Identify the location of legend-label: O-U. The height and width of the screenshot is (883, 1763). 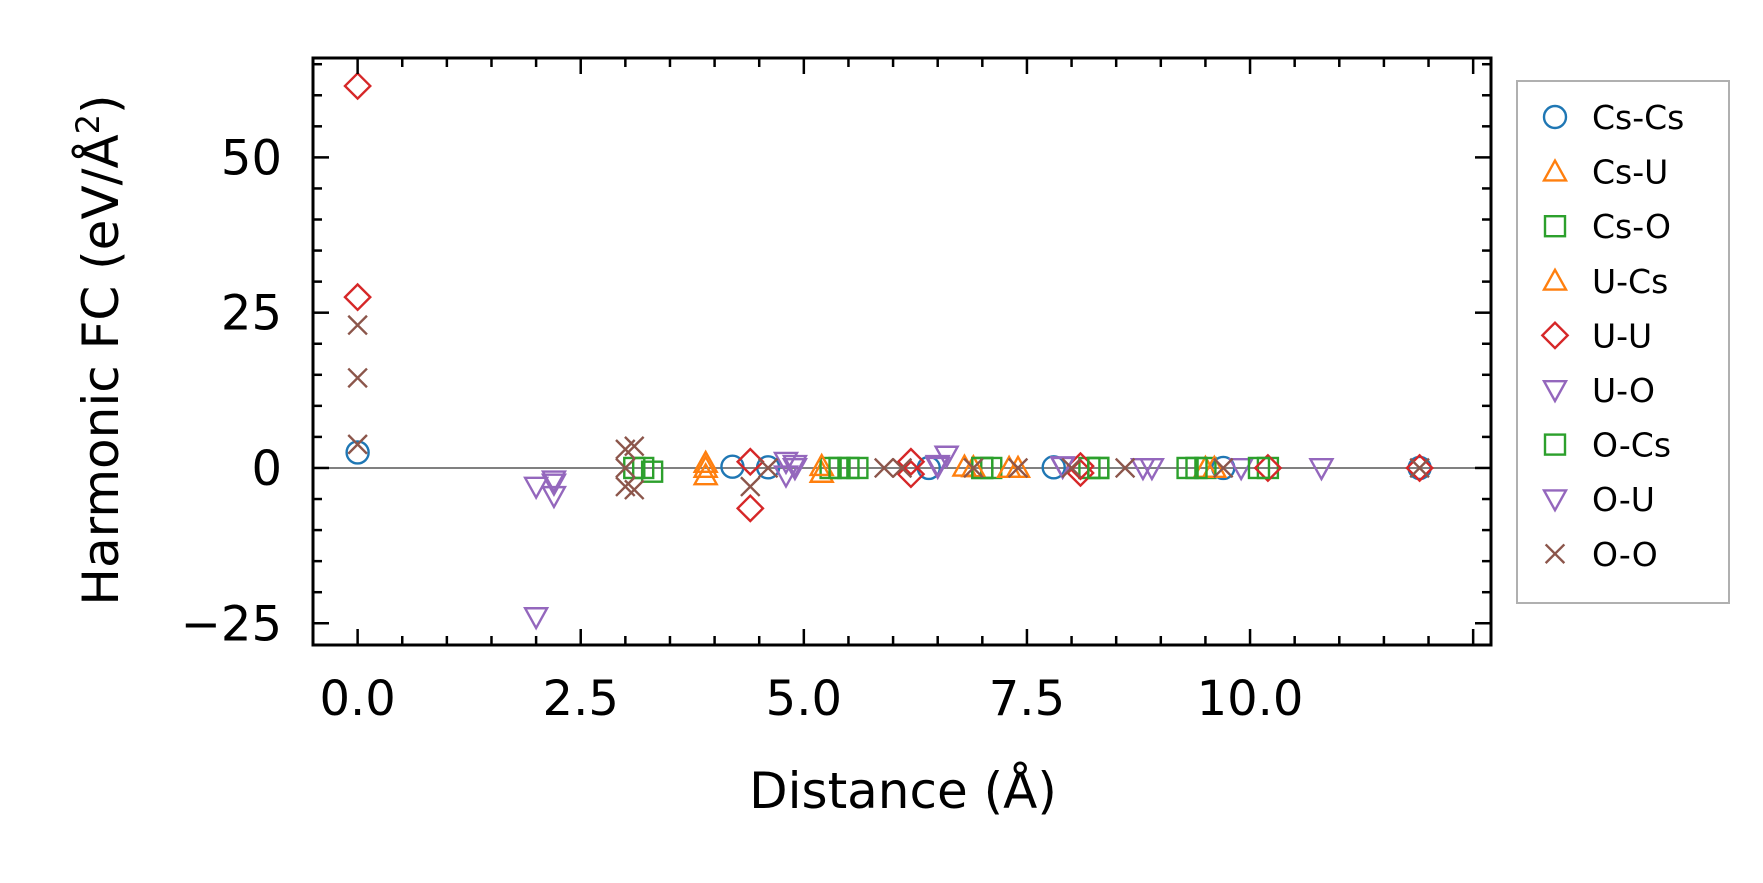
(1623, 499).